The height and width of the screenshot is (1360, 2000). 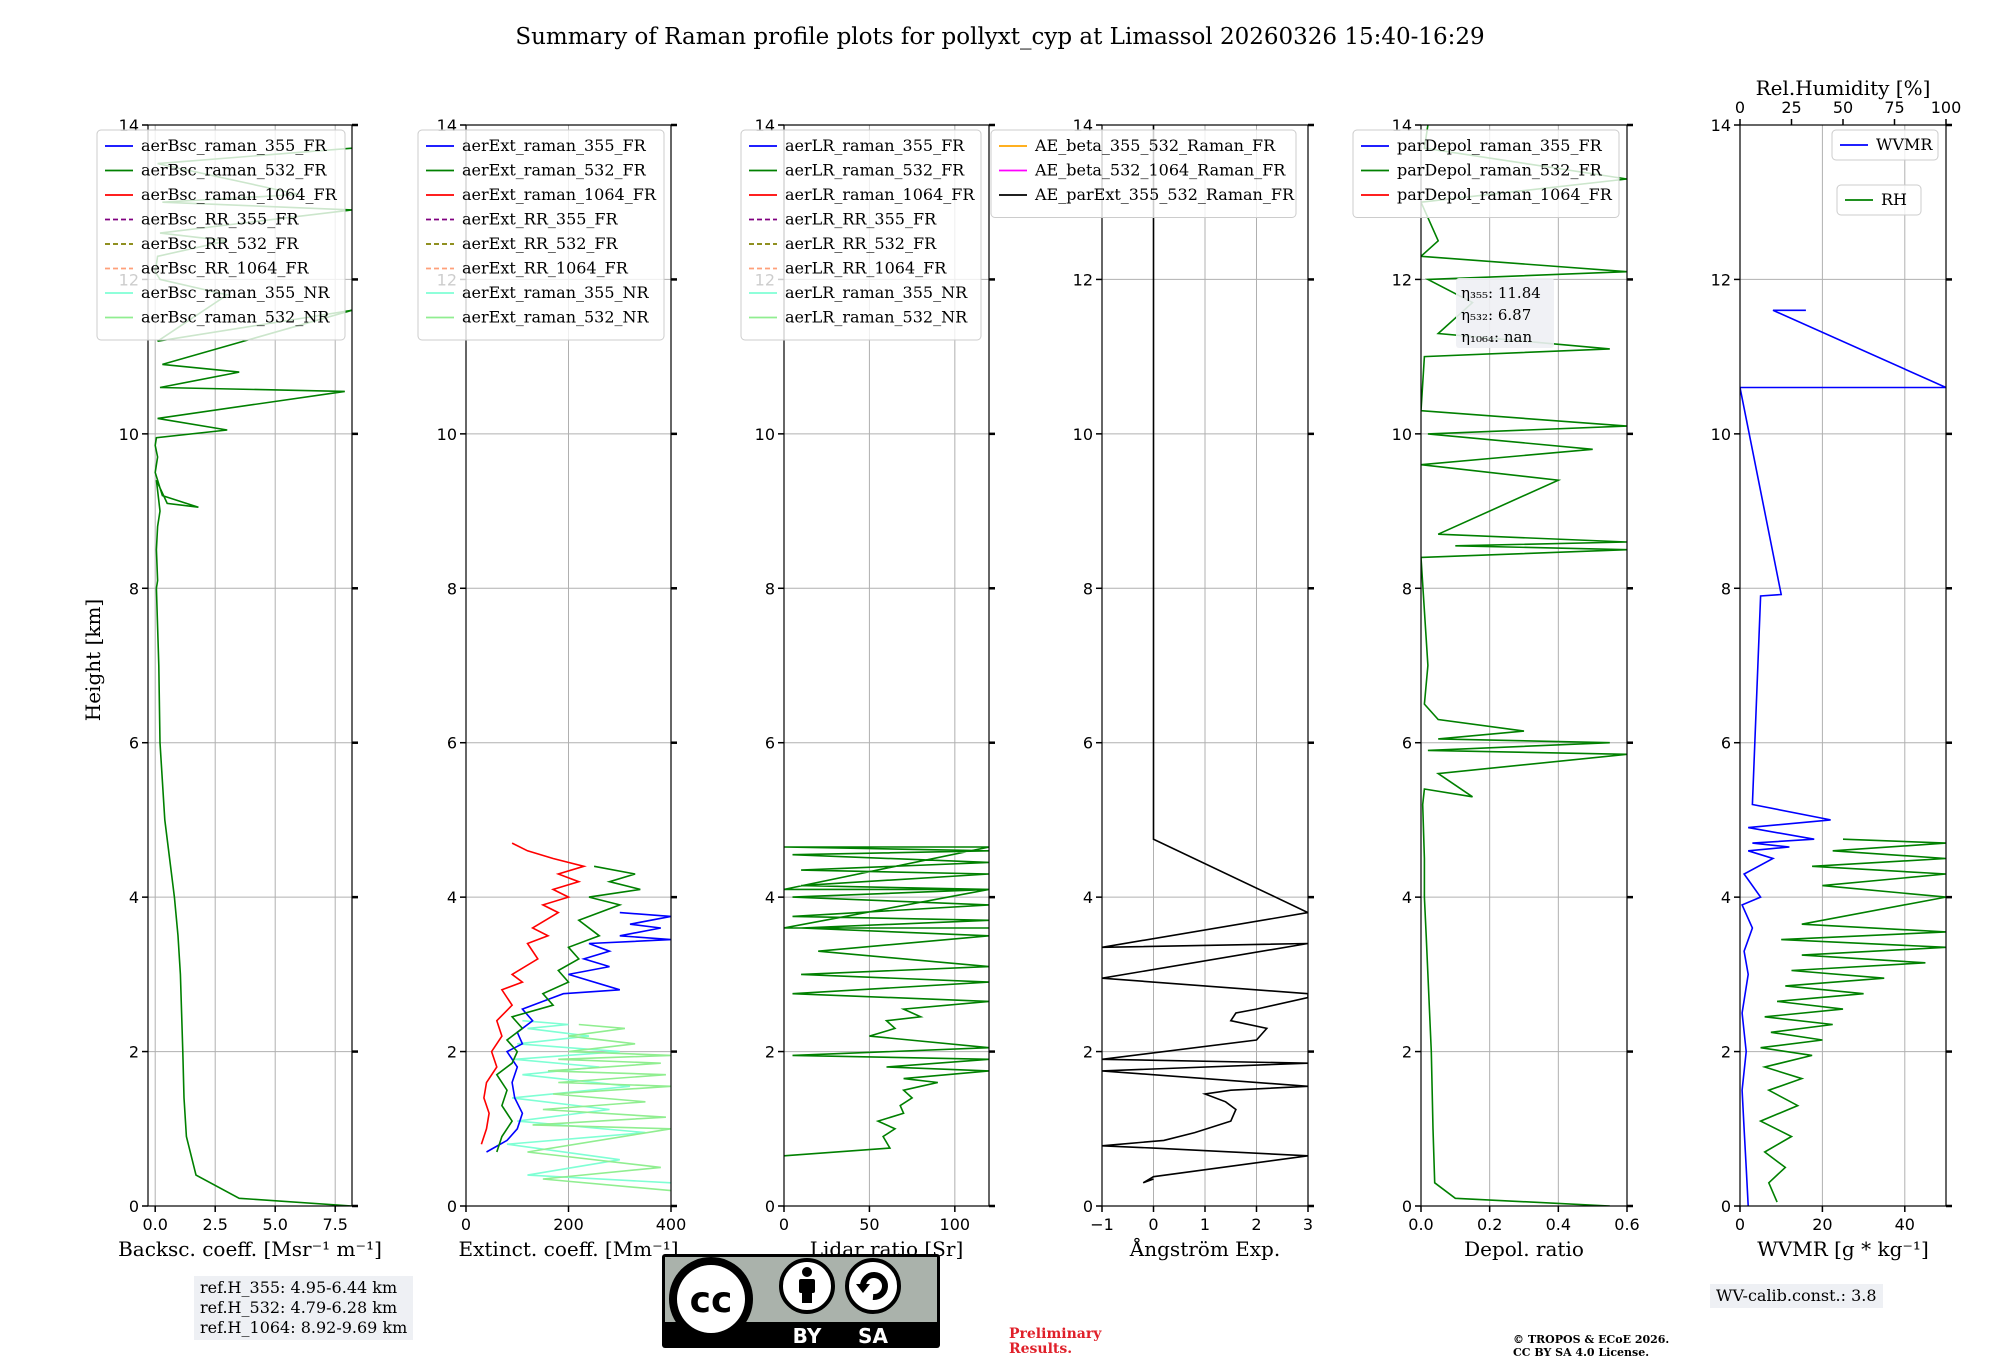 What do you see at coordinates (1204, 1248) in the screenshot?
I see `x-axis-label: Ångström Exp.` at bounding box center [1204, 1248].